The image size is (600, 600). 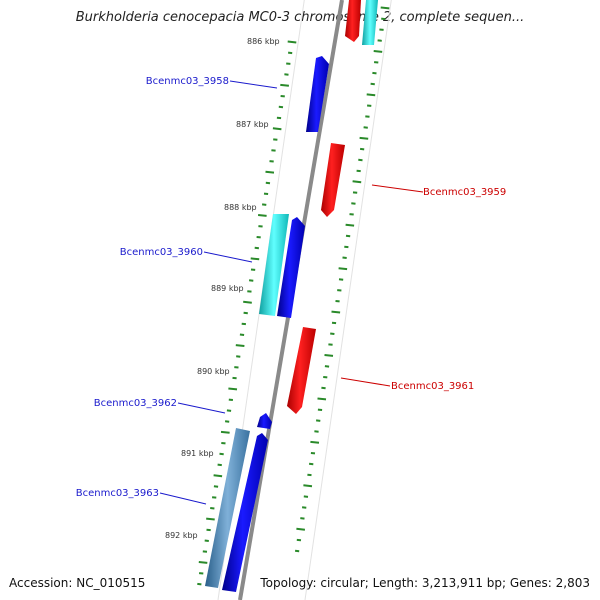 What do you see at coordinates (353, 21) in the screenshot?
I see `reverse-cds-feature` at bounding box center [353, 21].